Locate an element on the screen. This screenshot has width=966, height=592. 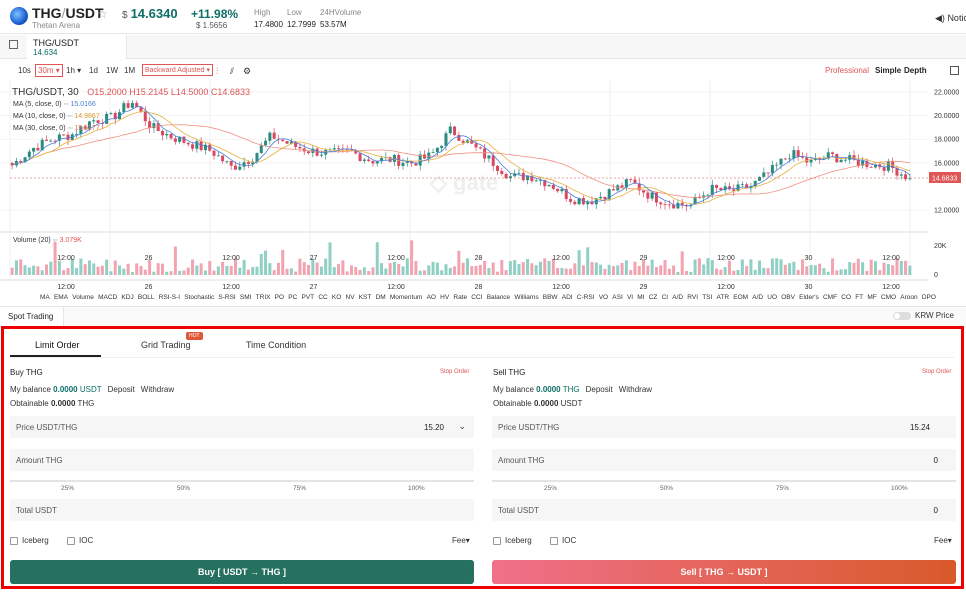
buy-withdraw-link: Withdraw is located at coordinates (157, 389).